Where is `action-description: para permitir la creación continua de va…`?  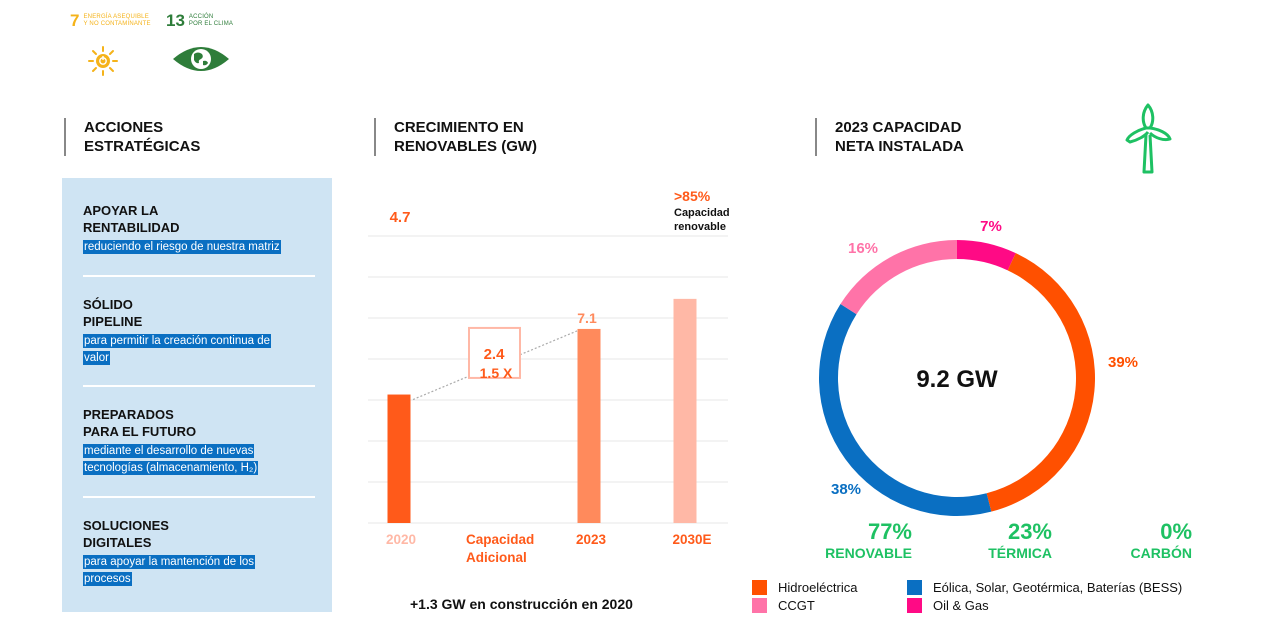
action-description: para permitir la creación continua de va… is located at coordinates (177, 349).